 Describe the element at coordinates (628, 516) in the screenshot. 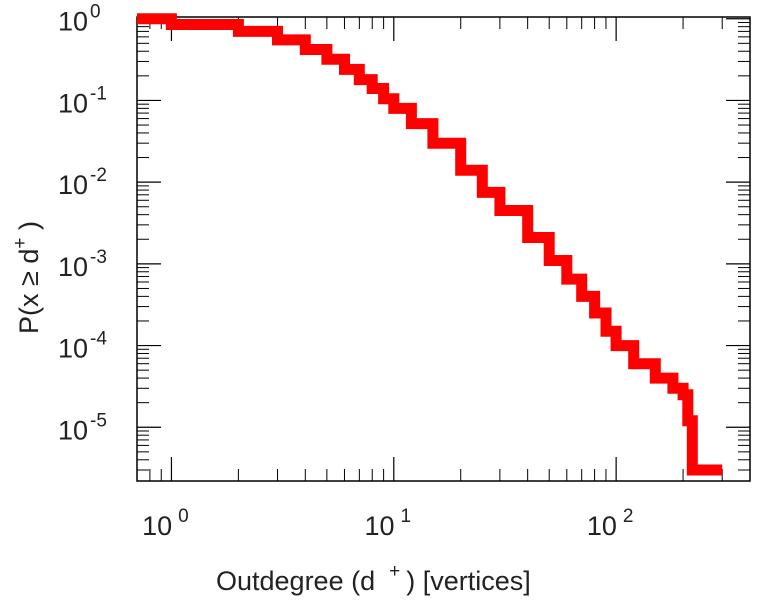

I see `x-tick-exp: 2` at that location.